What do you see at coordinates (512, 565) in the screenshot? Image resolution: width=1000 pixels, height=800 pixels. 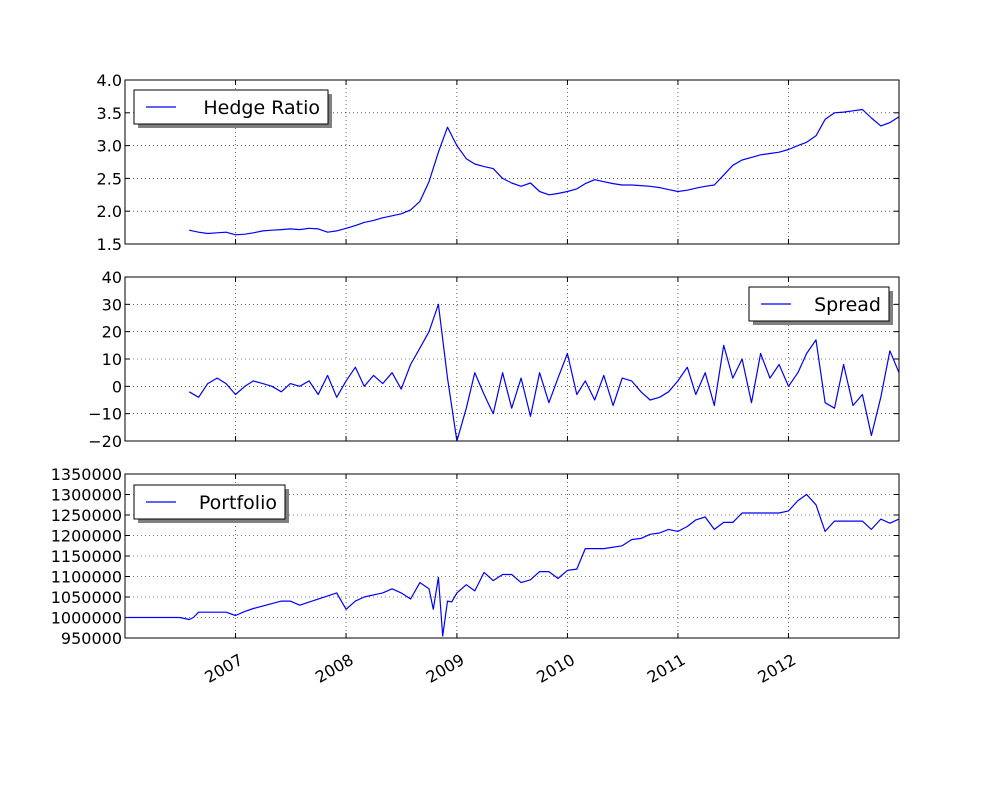 I see `portfolio-series-line` at bounding box center [512, 565].